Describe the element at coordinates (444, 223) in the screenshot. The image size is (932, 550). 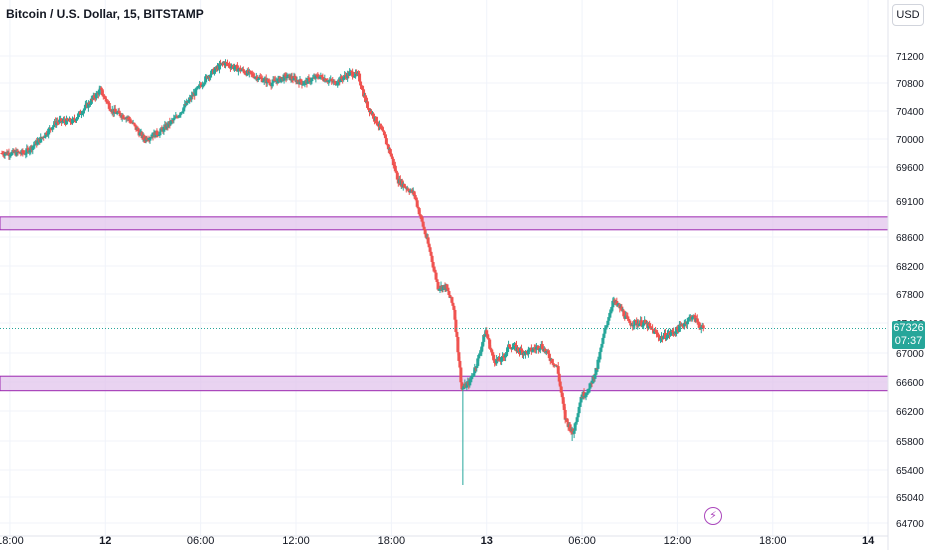
I see `support-resistance-zone` at that location.